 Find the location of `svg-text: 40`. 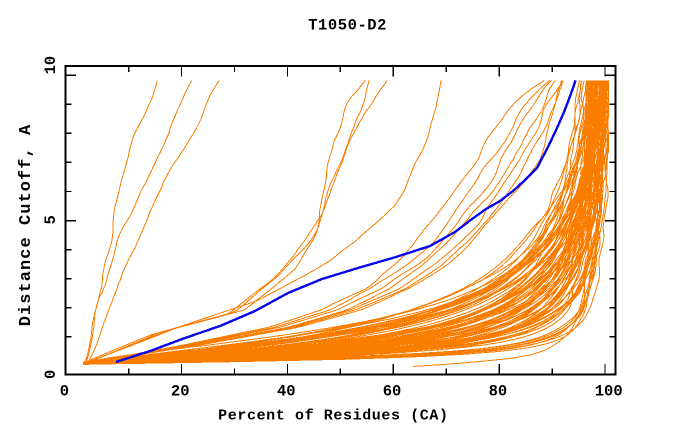

svg-text: 40 is located at coordinates (286, 392).